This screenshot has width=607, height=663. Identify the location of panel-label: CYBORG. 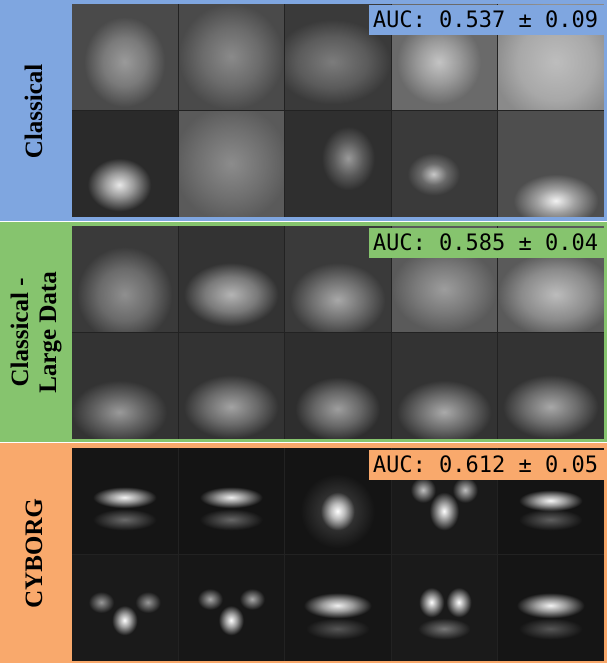
(35, 553).